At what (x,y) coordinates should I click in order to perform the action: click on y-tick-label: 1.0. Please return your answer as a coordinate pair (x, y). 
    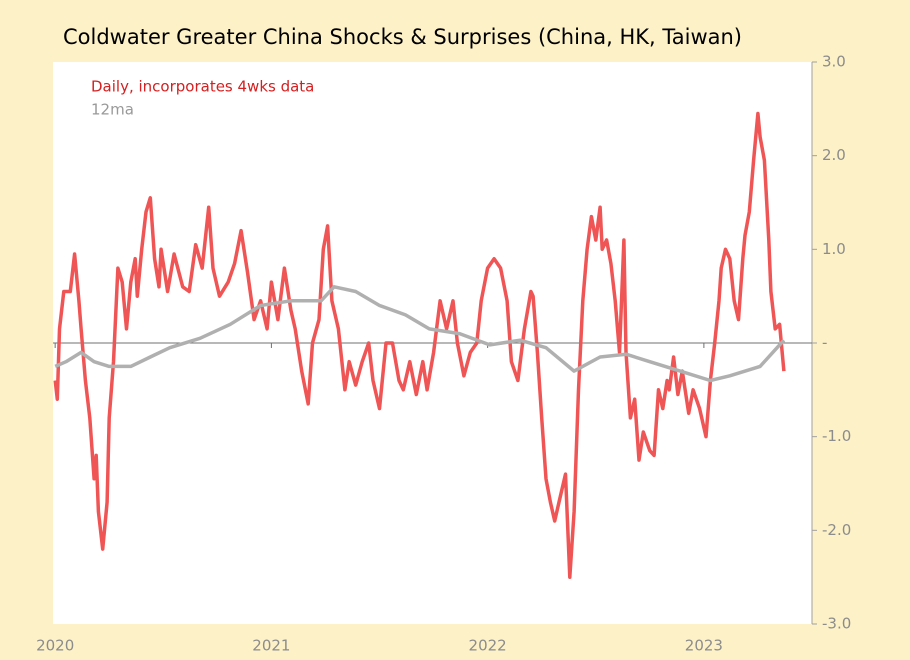
    Looking at the image, I should click on (834, 249).